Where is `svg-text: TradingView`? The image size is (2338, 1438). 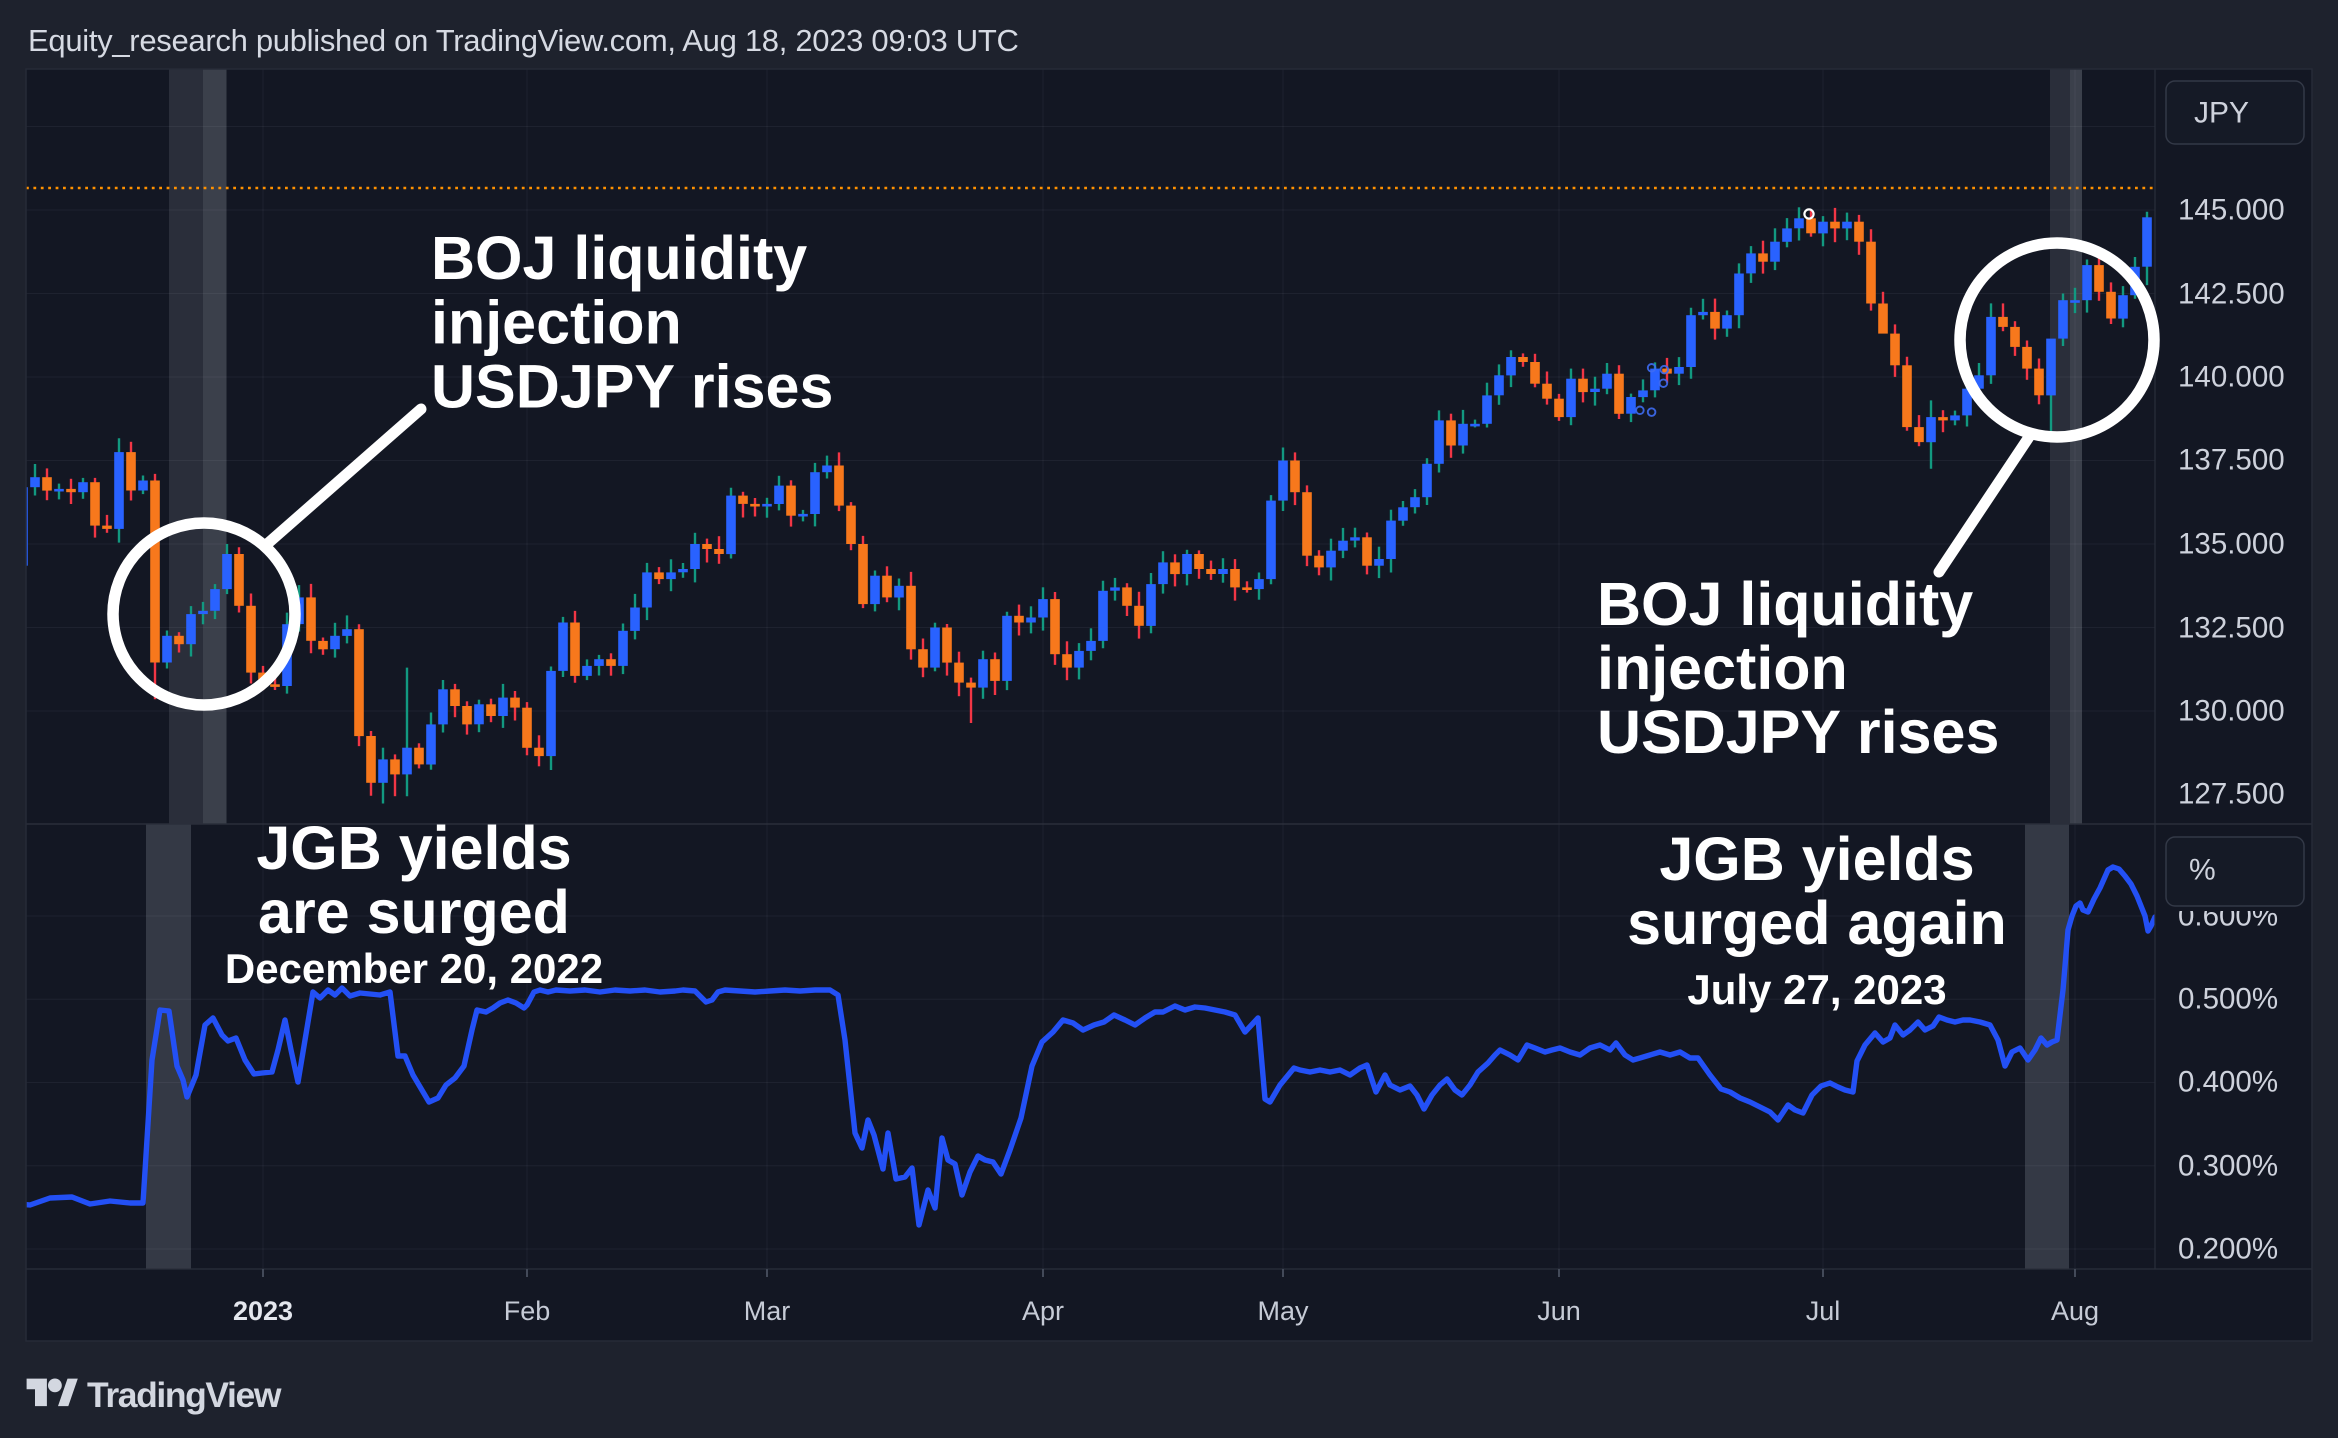
svg-text: TradingView is located at coordinates (184, 1395).